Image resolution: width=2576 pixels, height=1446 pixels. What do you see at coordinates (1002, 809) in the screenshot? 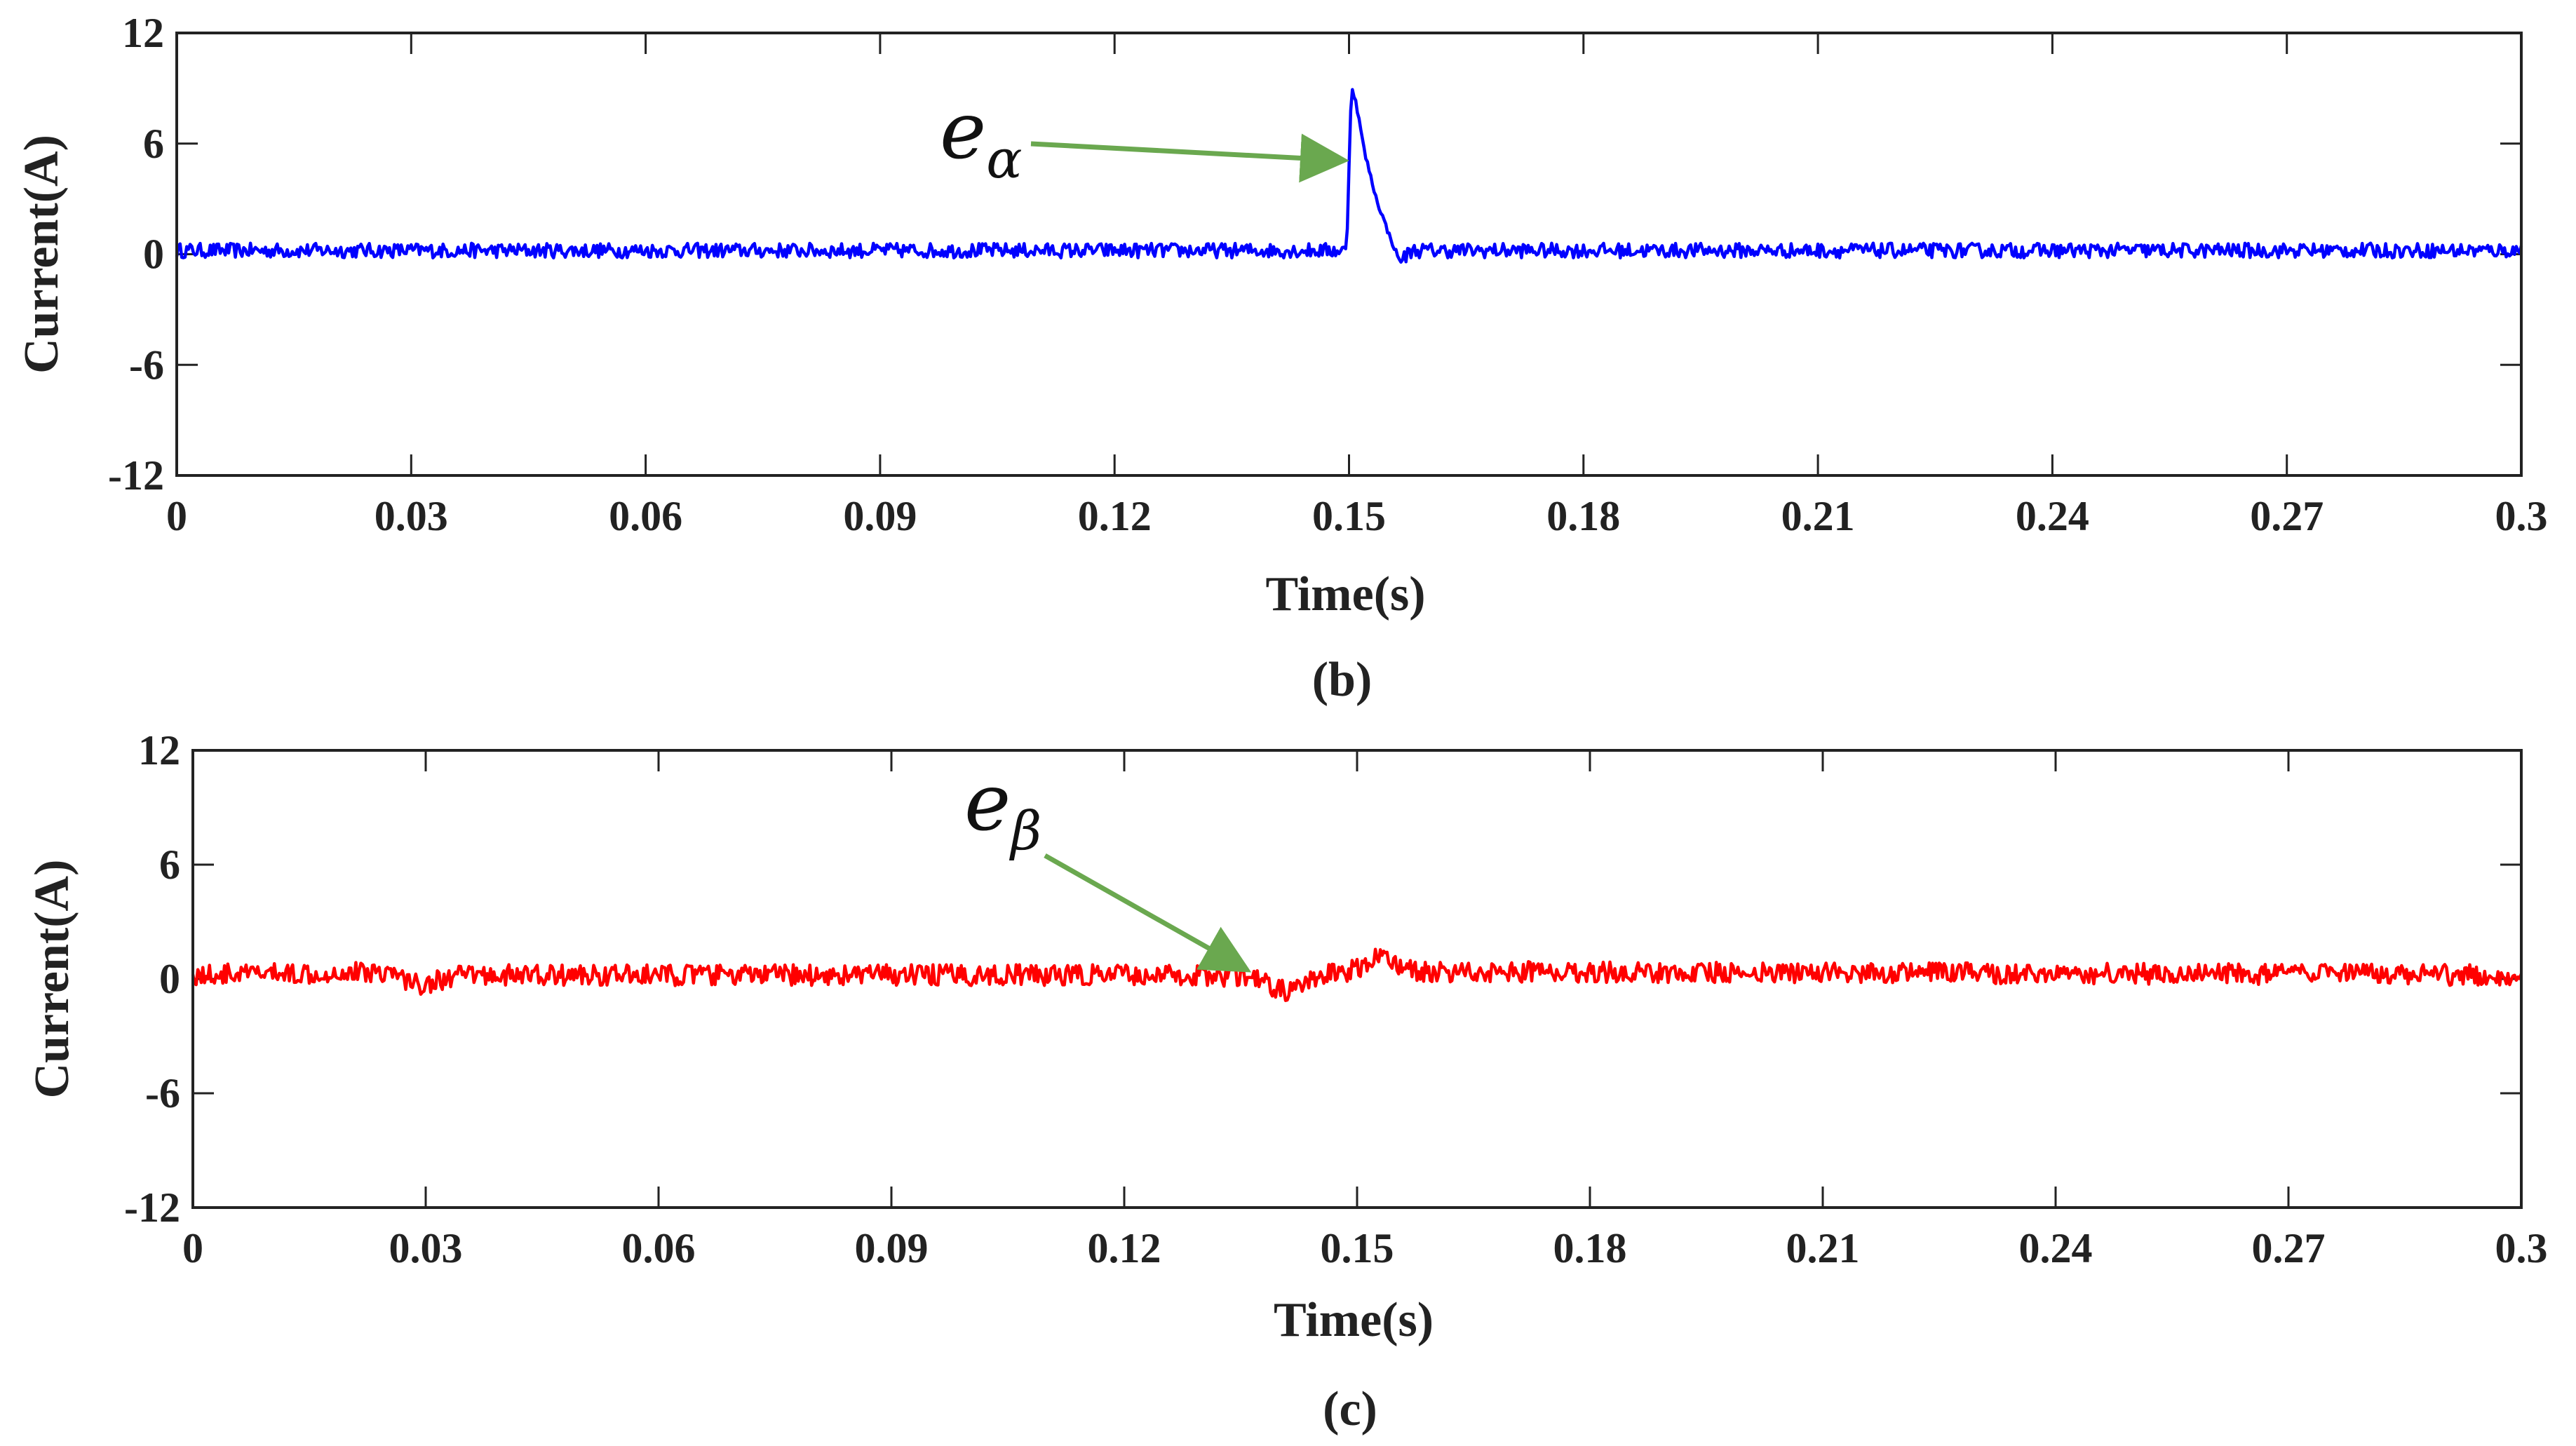
I see `annotation-label-e-beta: eβ` at bounding box center [1002, 809].